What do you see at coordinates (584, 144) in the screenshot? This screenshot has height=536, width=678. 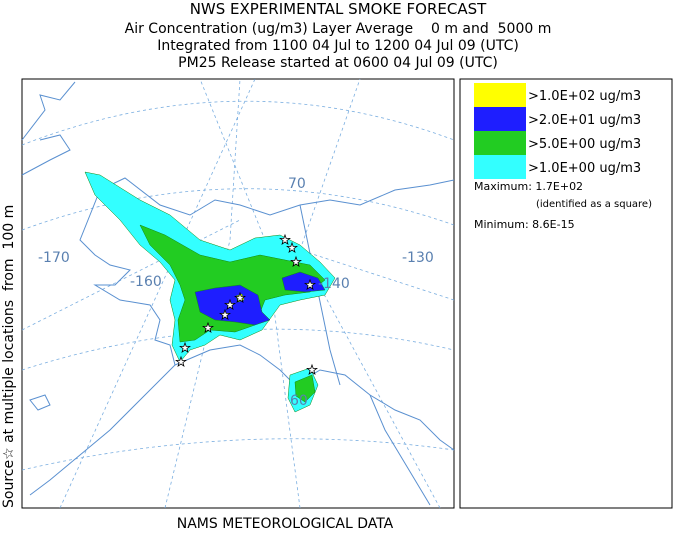 I see `legend-label: >5.0E+00 ug/m3` at bounding box center [584, 144].